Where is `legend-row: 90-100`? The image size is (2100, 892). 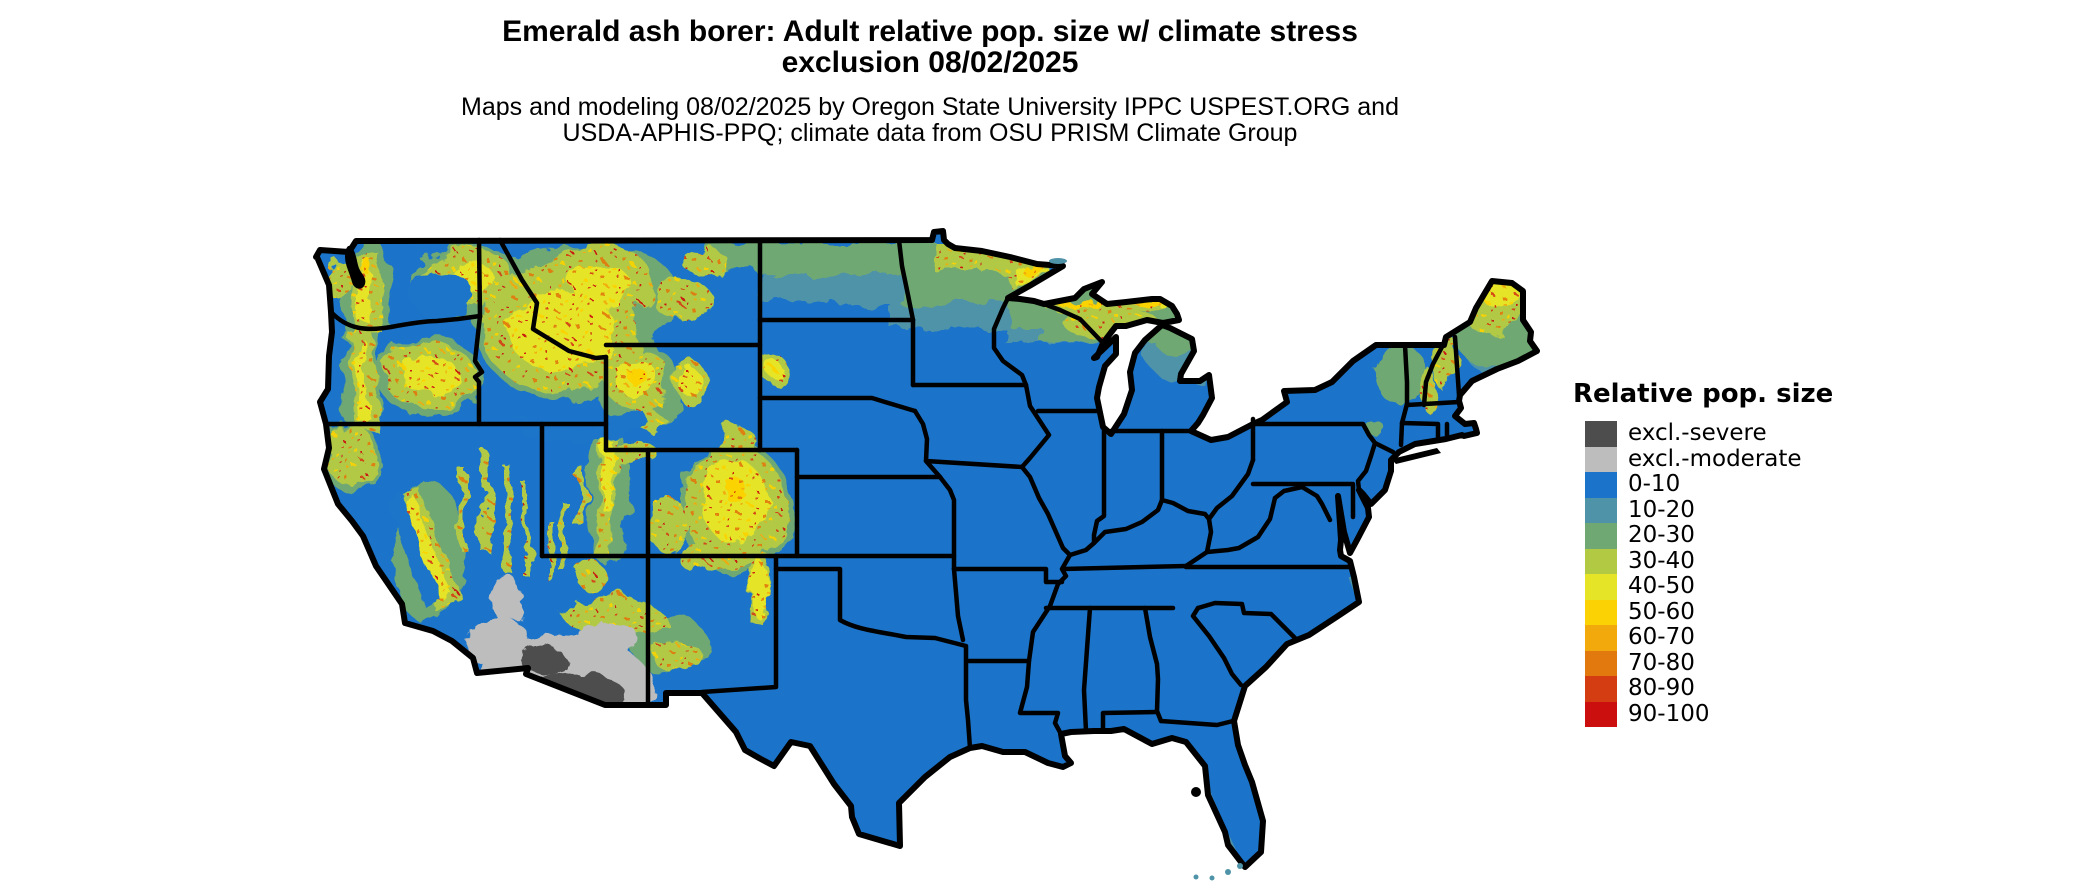 legend-row: 90-100 is located at coordinates (1719, 713).